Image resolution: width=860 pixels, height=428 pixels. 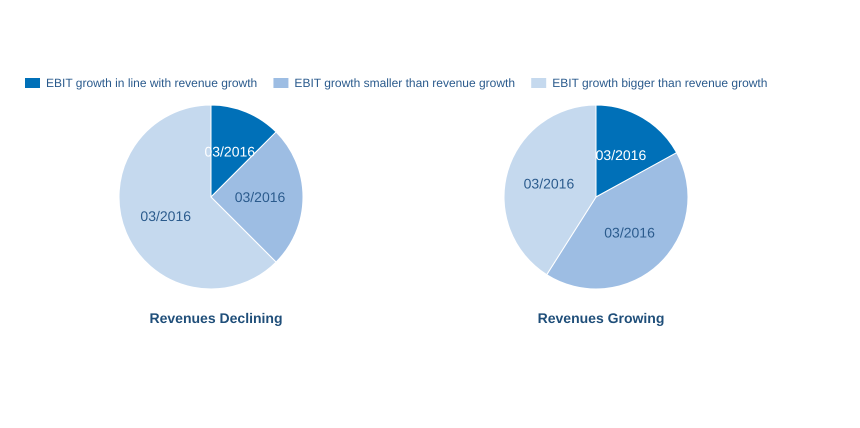 I want to click on legend-label: EBIT growth smaller than revenue growth, so click(x=404, y=83).